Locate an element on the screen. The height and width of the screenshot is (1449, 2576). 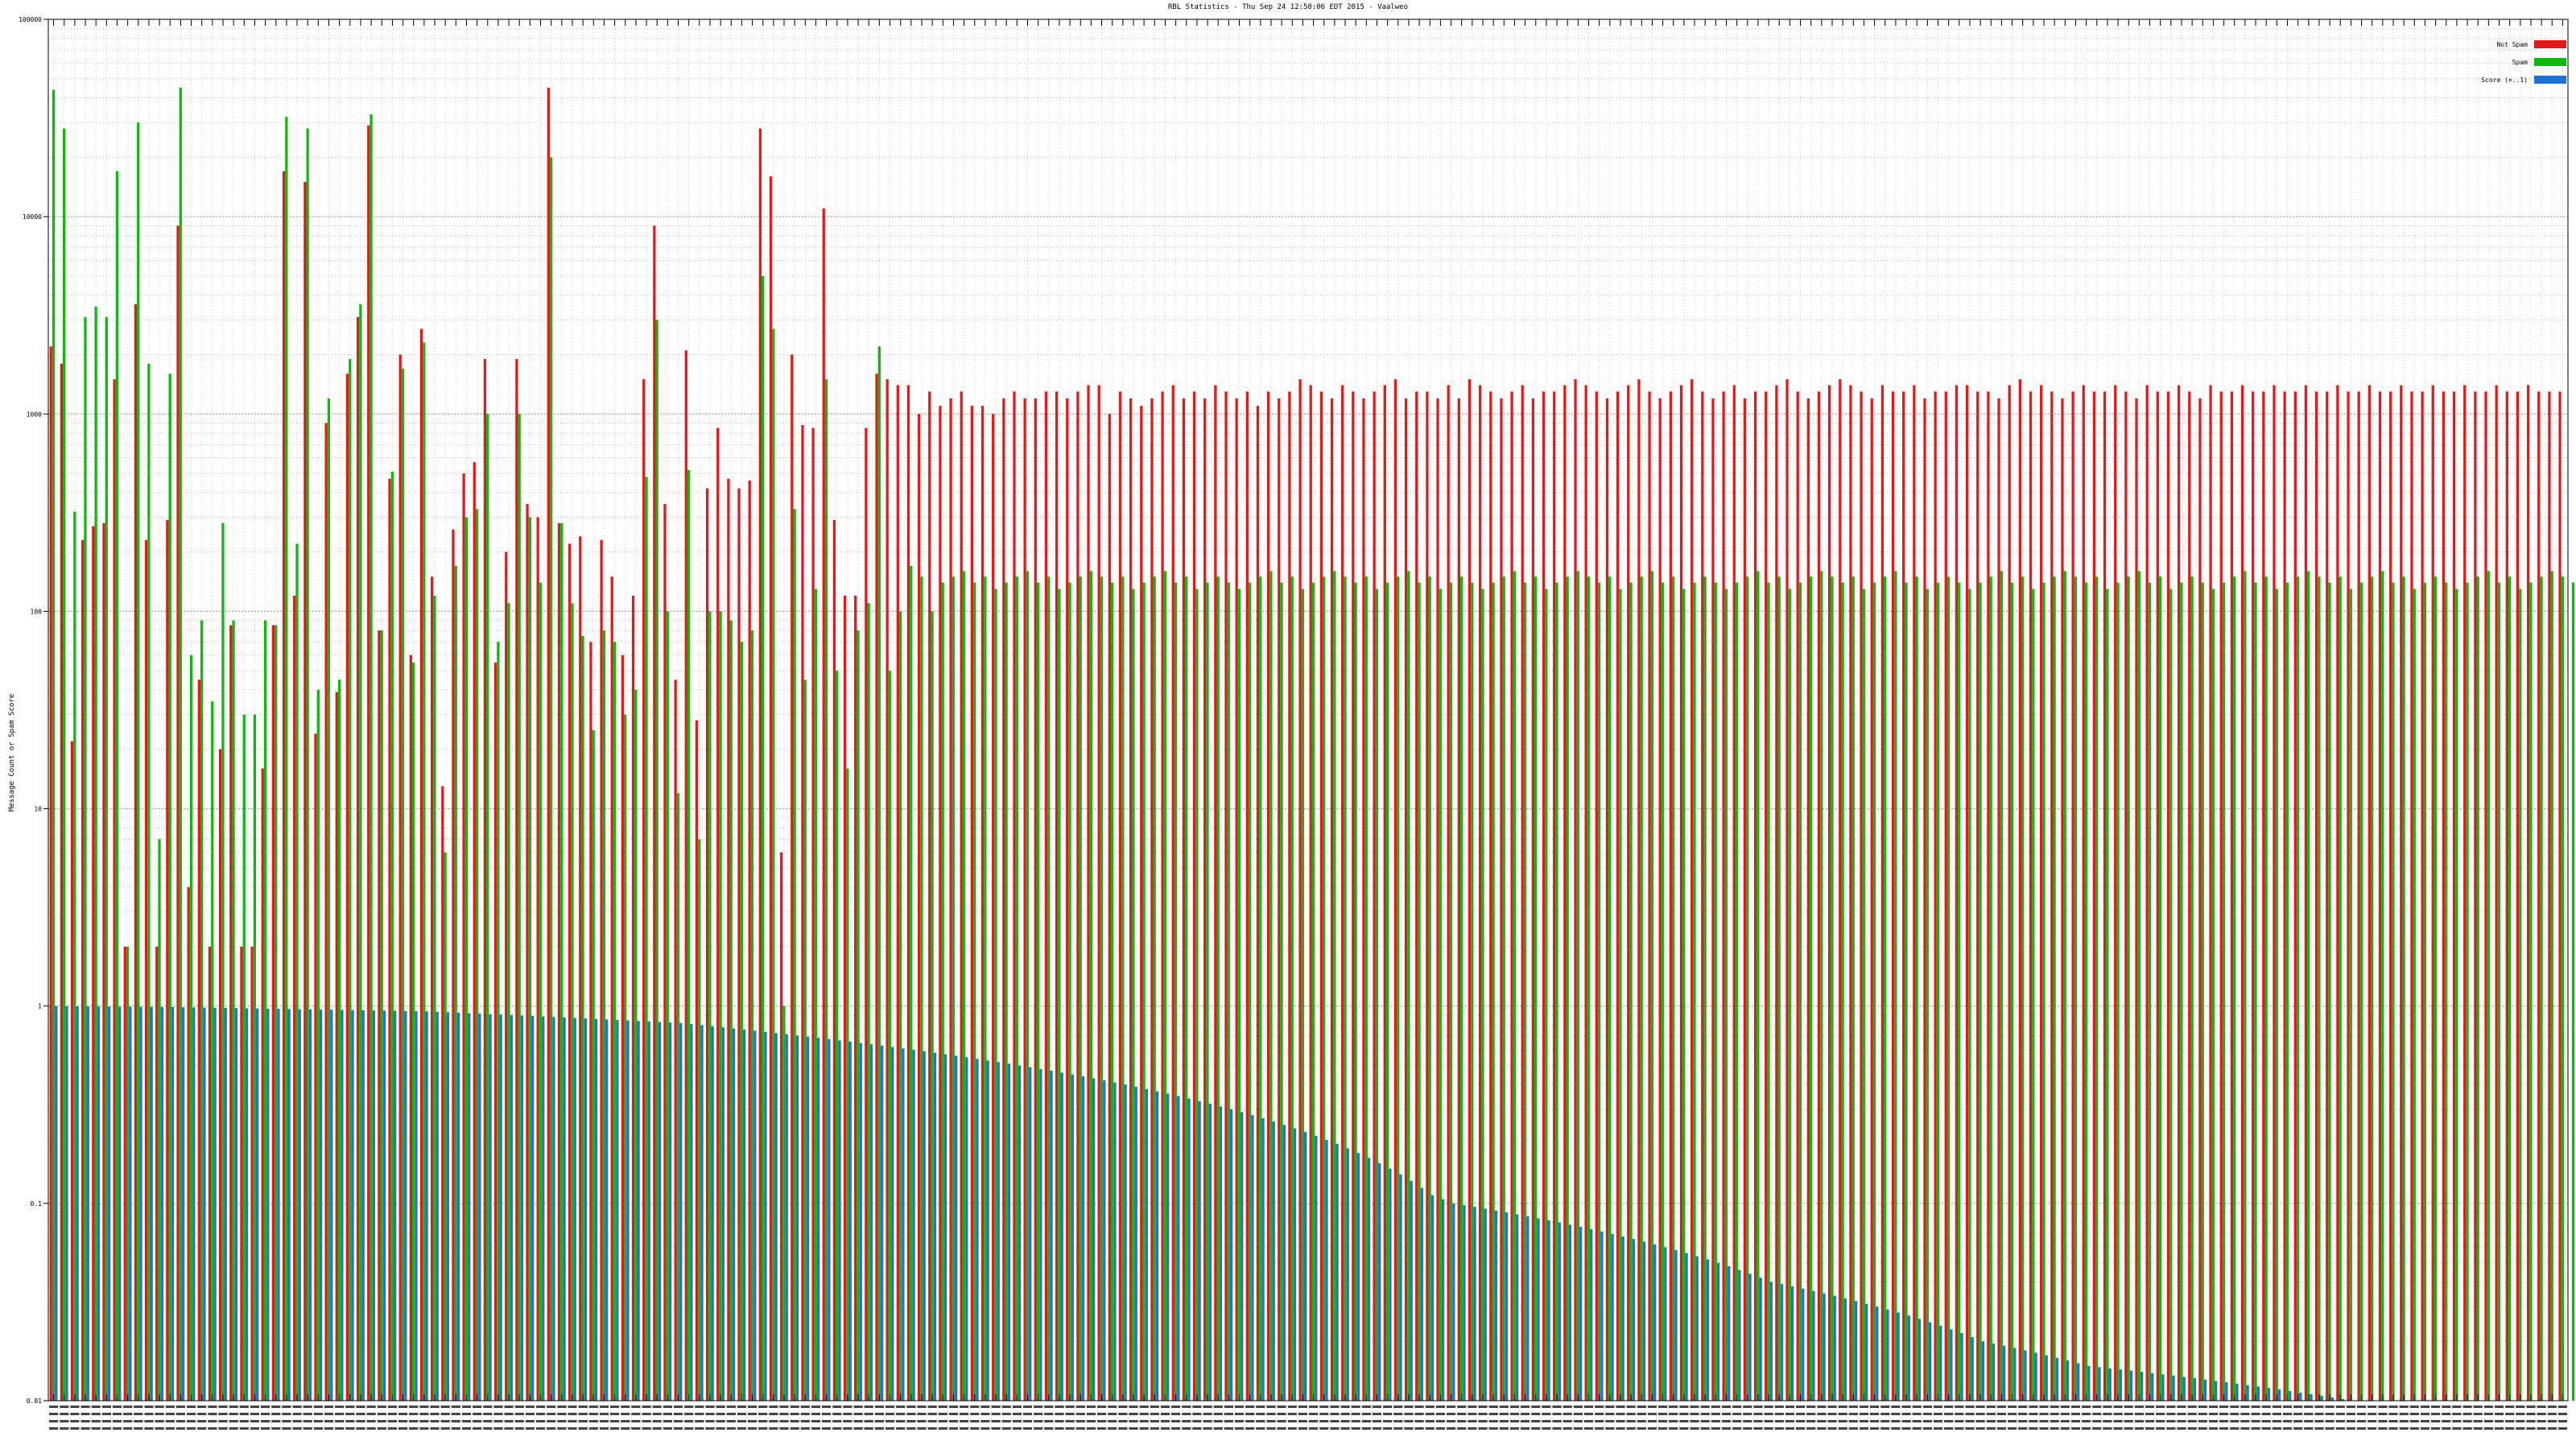
legend-swatch-spam is located at coordinates (2550, 62).